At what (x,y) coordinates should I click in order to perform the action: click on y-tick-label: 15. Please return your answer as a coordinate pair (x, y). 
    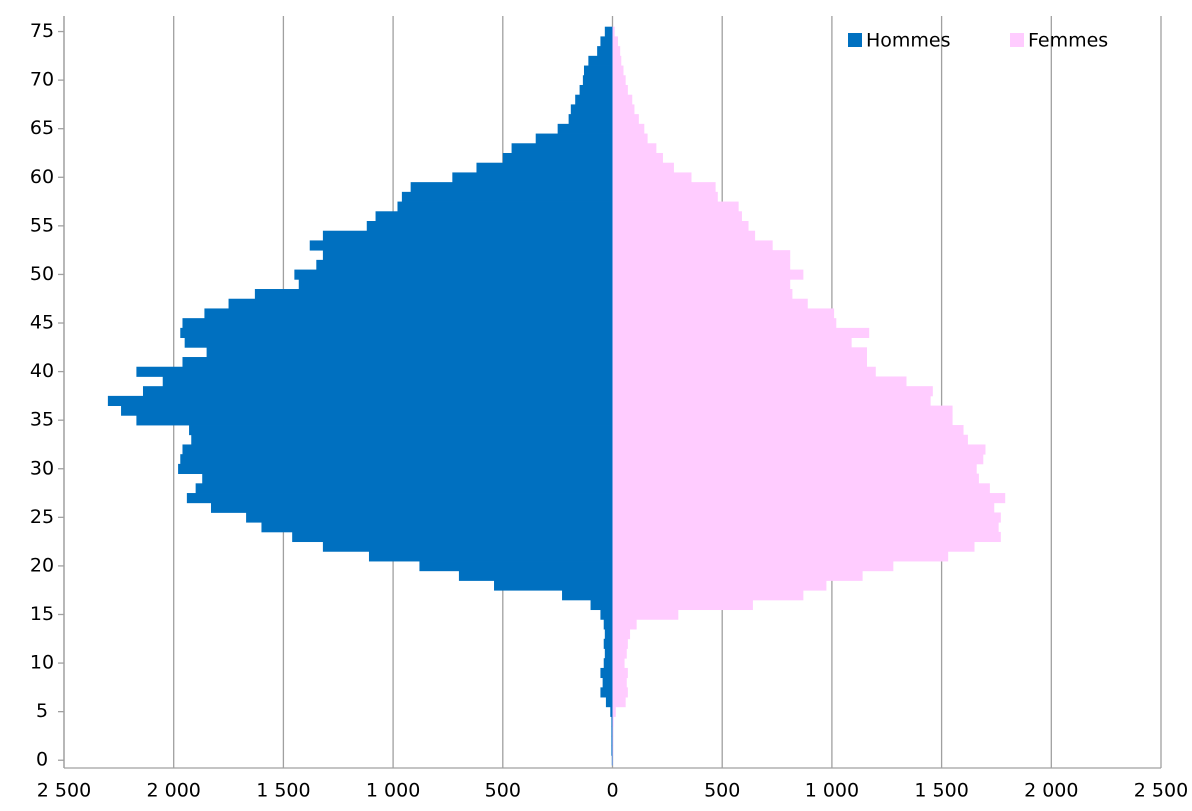
    Looking at the image, I should click on (42, 614).